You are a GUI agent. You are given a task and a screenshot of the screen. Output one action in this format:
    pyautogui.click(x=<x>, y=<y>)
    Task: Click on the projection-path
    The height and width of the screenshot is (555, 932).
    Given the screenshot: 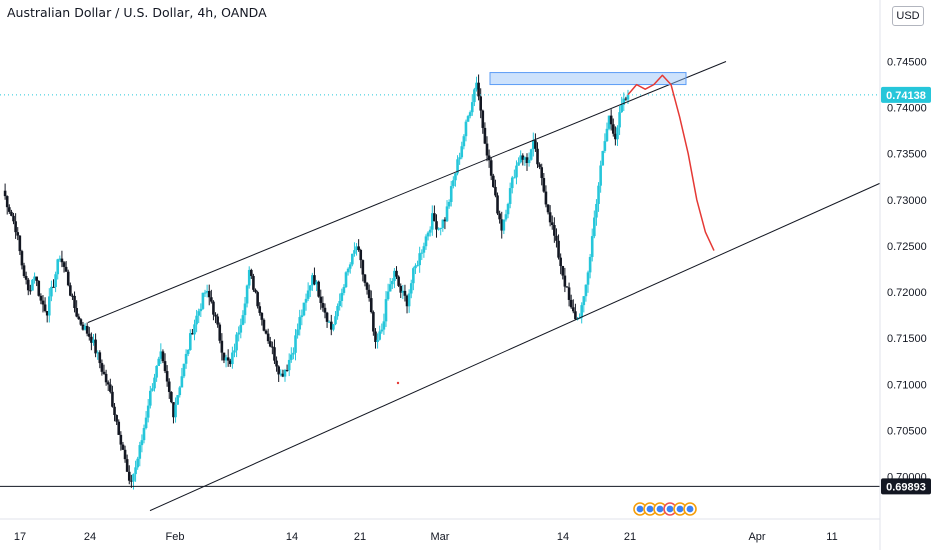 What is the action you would take?
    pyautogui.click(x=671, y=162)
    